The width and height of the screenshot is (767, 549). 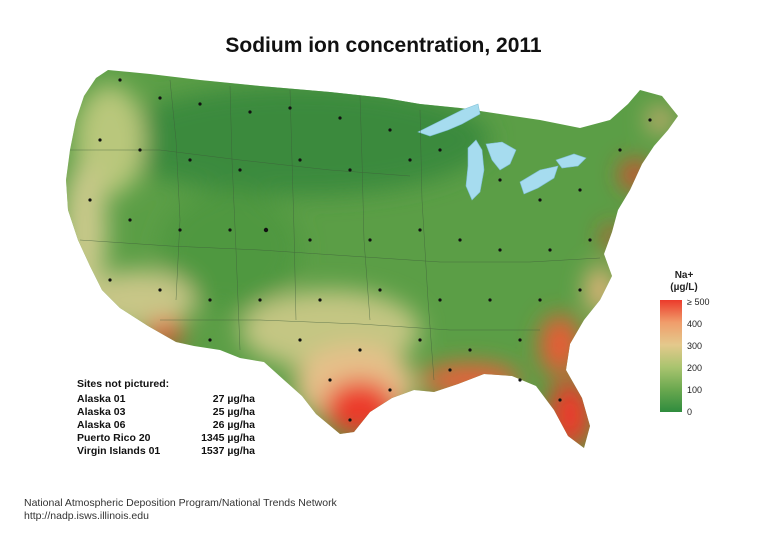 What do you see at coordinates (233, 425) in the screenshot?
I see `site-value: 26 µg/ha` at bounding box center [233, 425].